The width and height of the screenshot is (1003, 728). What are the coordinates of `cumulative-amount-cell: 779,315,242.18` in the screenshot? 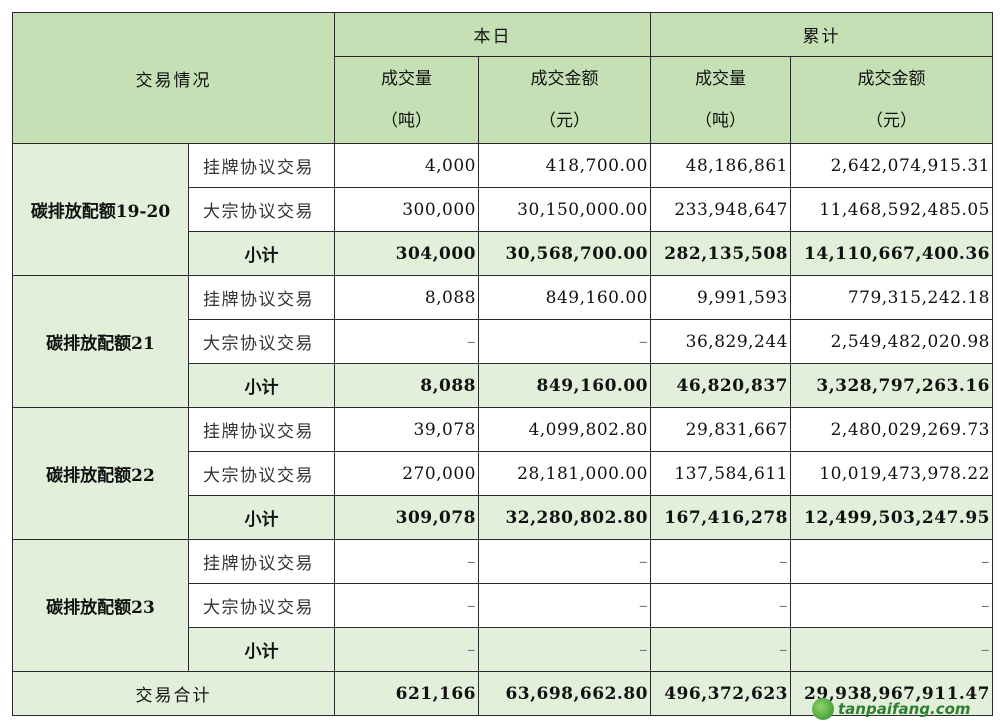 It's located at (891, 297).